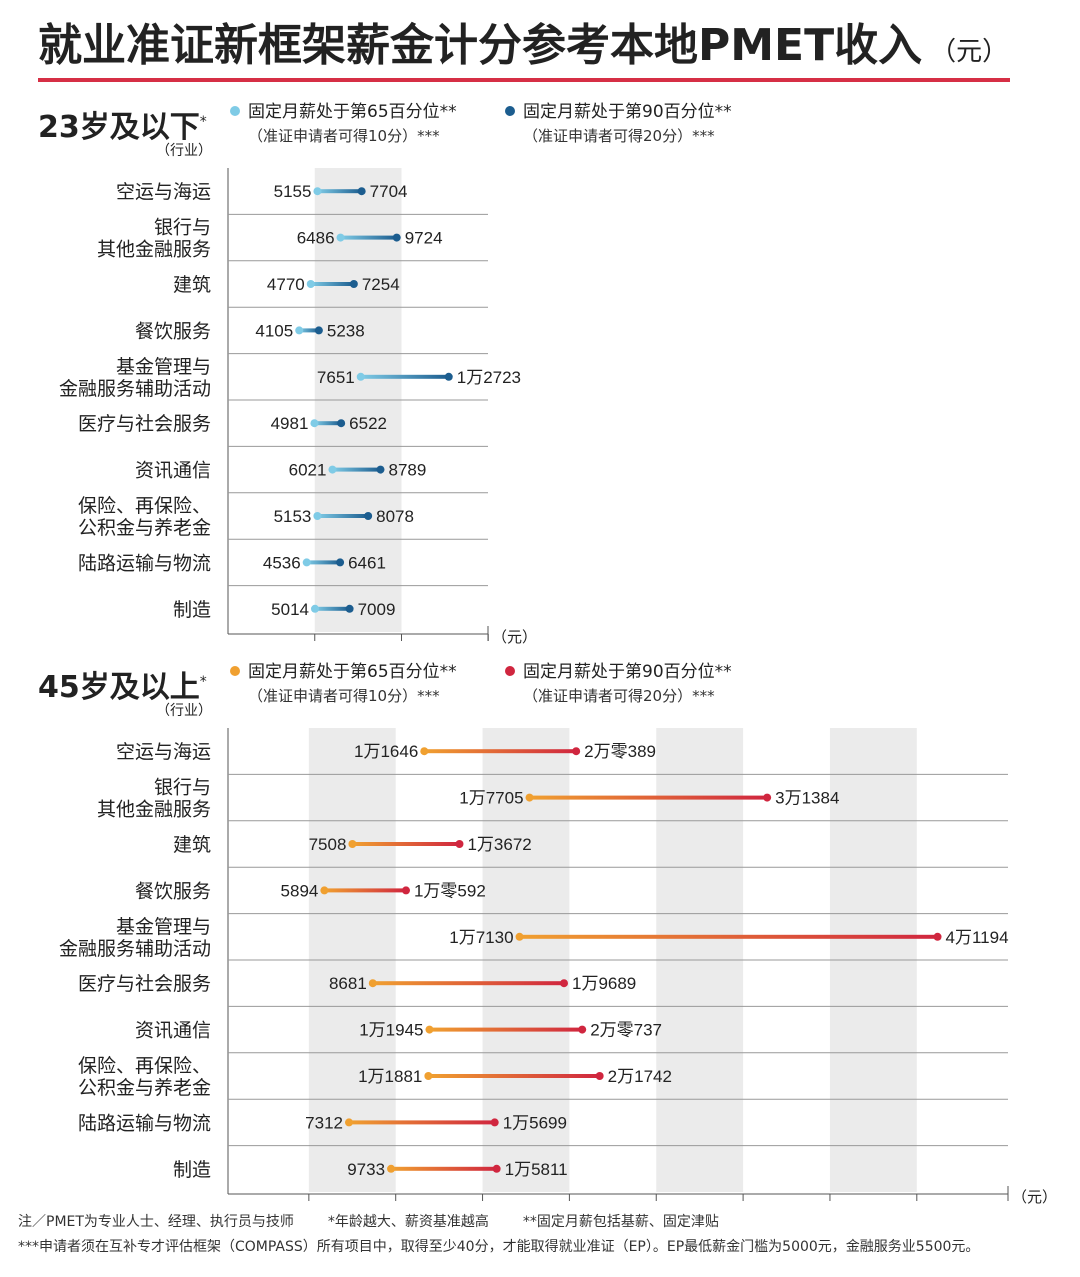 Image resolution: width=1080 pixels, height=1277 pixels. I want to click on footnote-pmet: 注／PMET为专业人士、经理、执行员与技师, so click(156, 1222).